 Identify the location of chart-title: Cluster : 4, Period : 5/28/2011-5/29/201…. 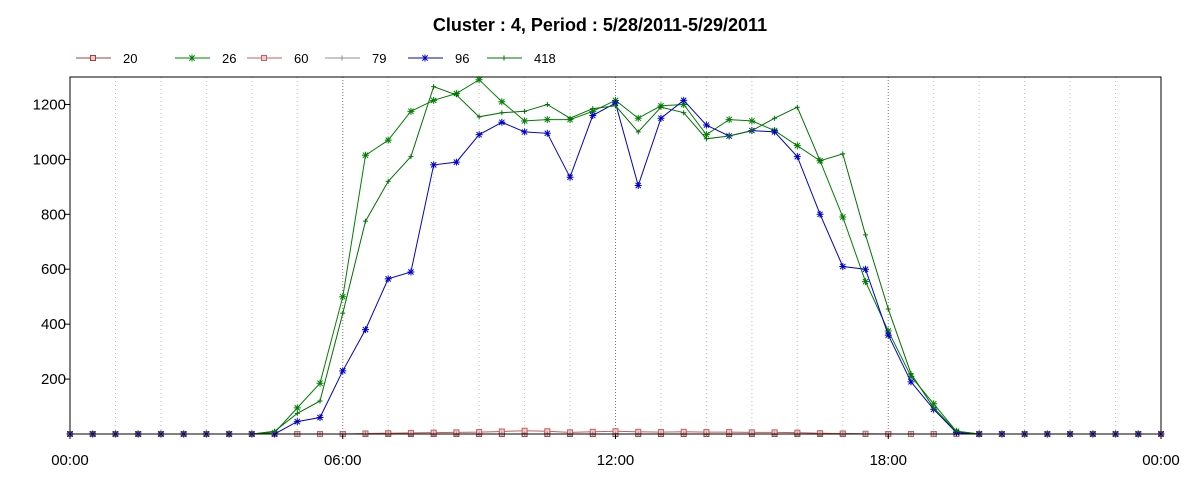
(600, 25).